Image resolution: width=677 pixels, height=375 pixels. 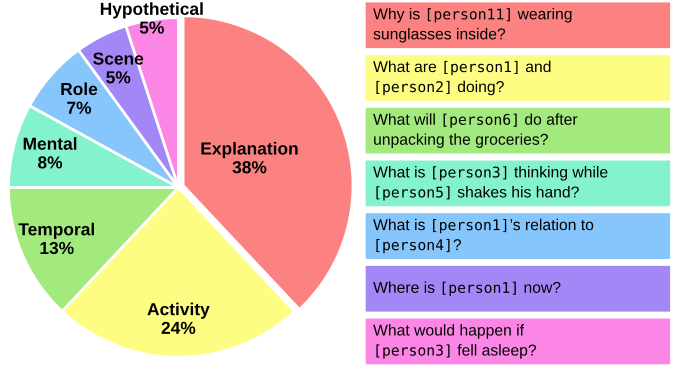 What do you see at coordinates (50, 143) in the screenshot?
I see `slice-label: Mental` at bounding box center [50, 143].